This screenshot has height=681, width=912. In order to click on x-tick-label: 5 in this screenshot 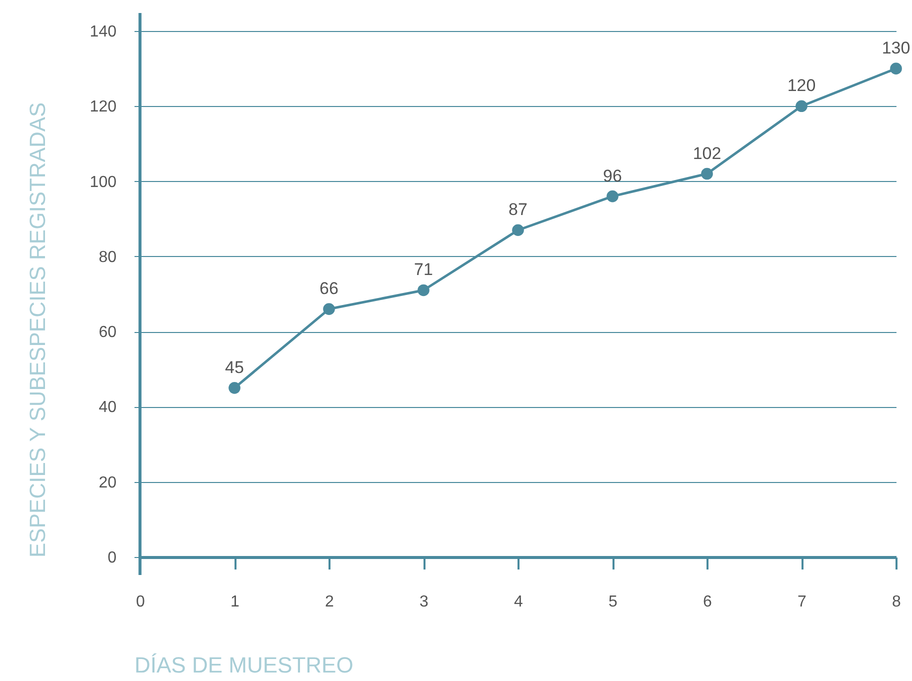, I will do `click(613, 602)`.